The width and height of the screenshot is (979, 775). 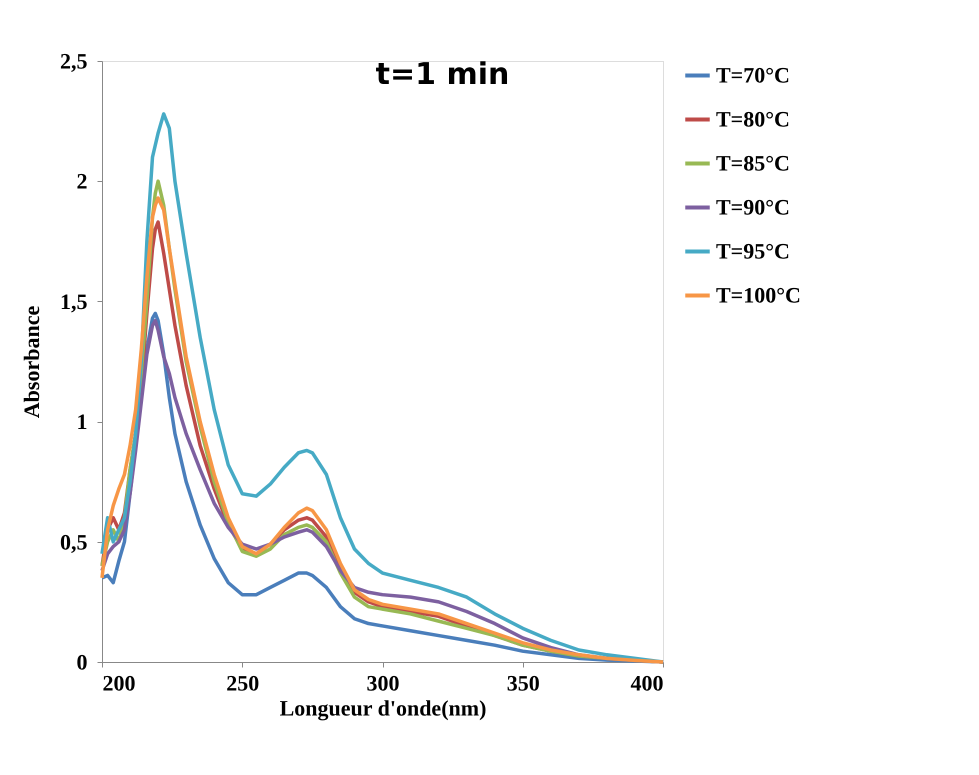 What do you see at coordinates (383, 708) in the screenshot?
I see `x-axis-title: Longueur d'onde(nm)` at bounding box center [383, 708].